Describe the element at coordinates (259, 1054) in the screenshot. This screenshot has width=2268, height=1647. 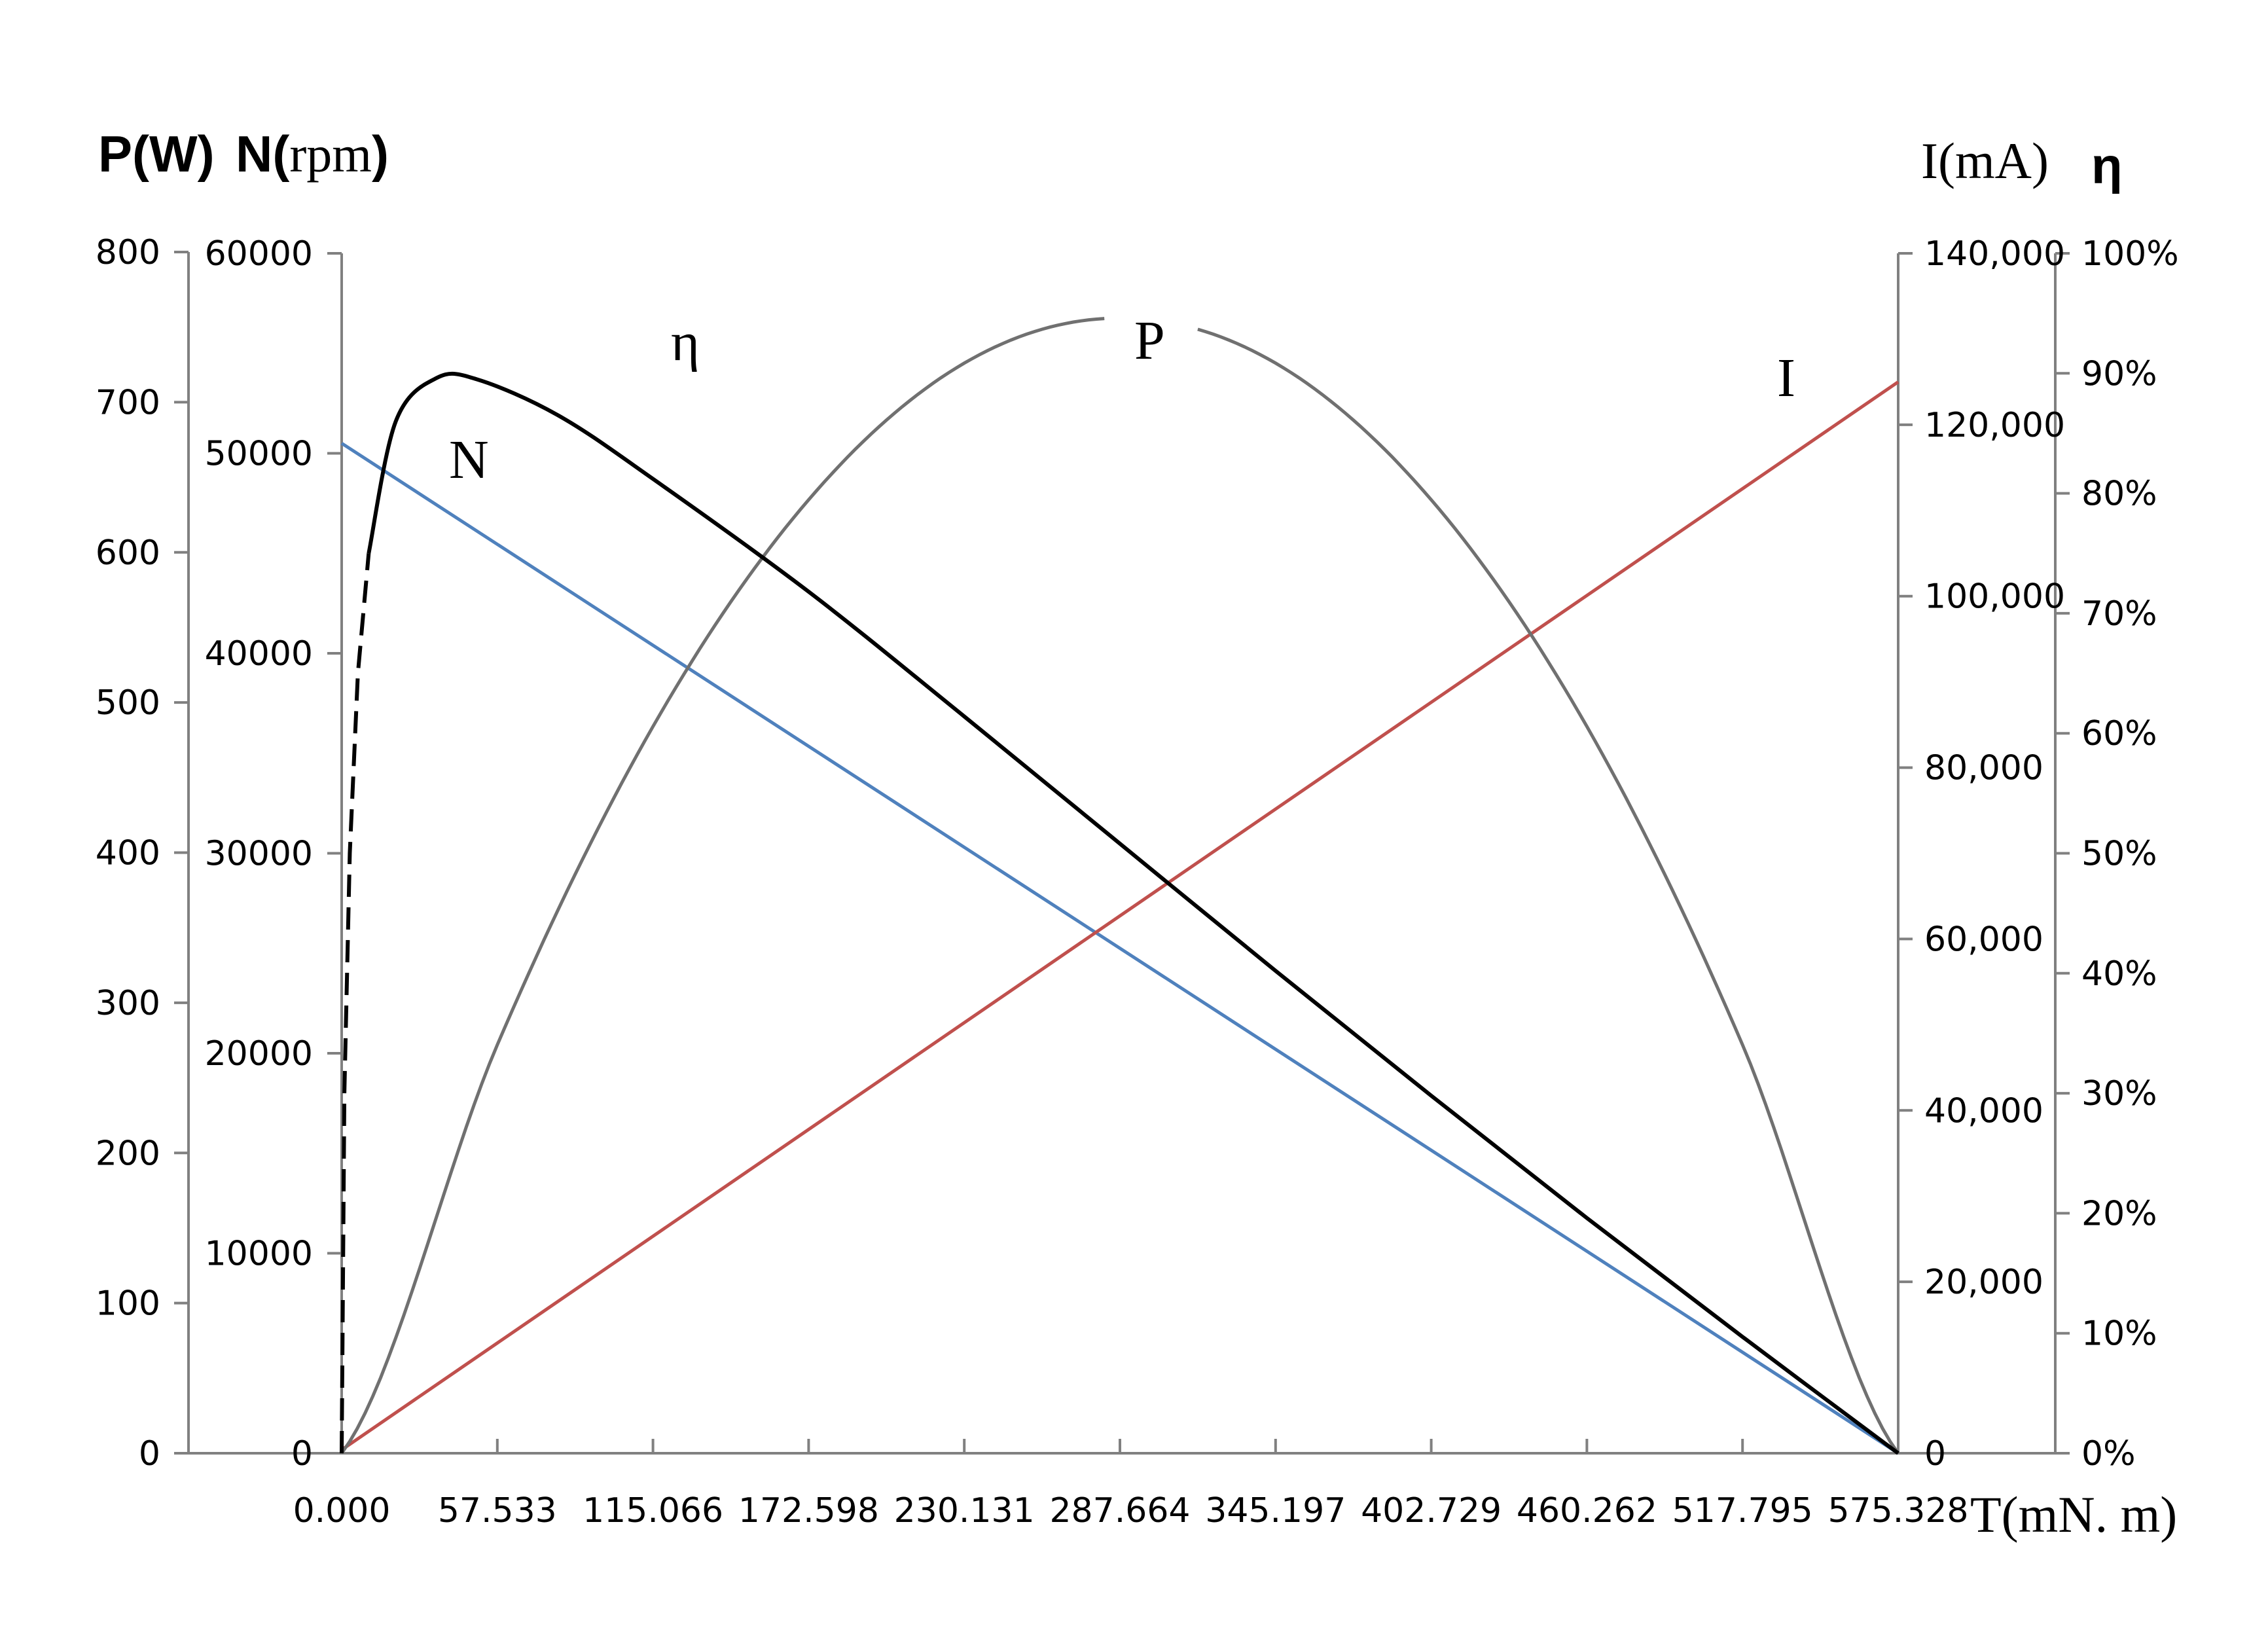
I see `speed-tick-label: 20000` at that location.